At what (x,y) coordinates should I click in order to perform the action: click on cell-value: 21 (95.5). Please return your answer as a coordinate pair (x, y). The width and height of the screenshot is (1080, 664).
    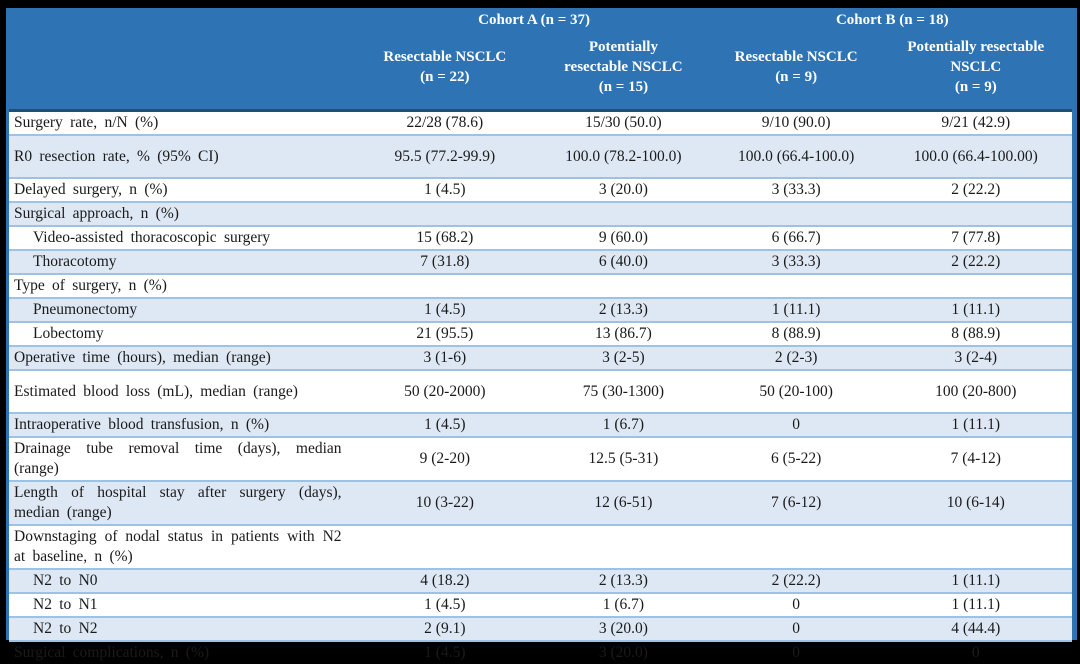
    Looking at the image, I should click on (445, 334).